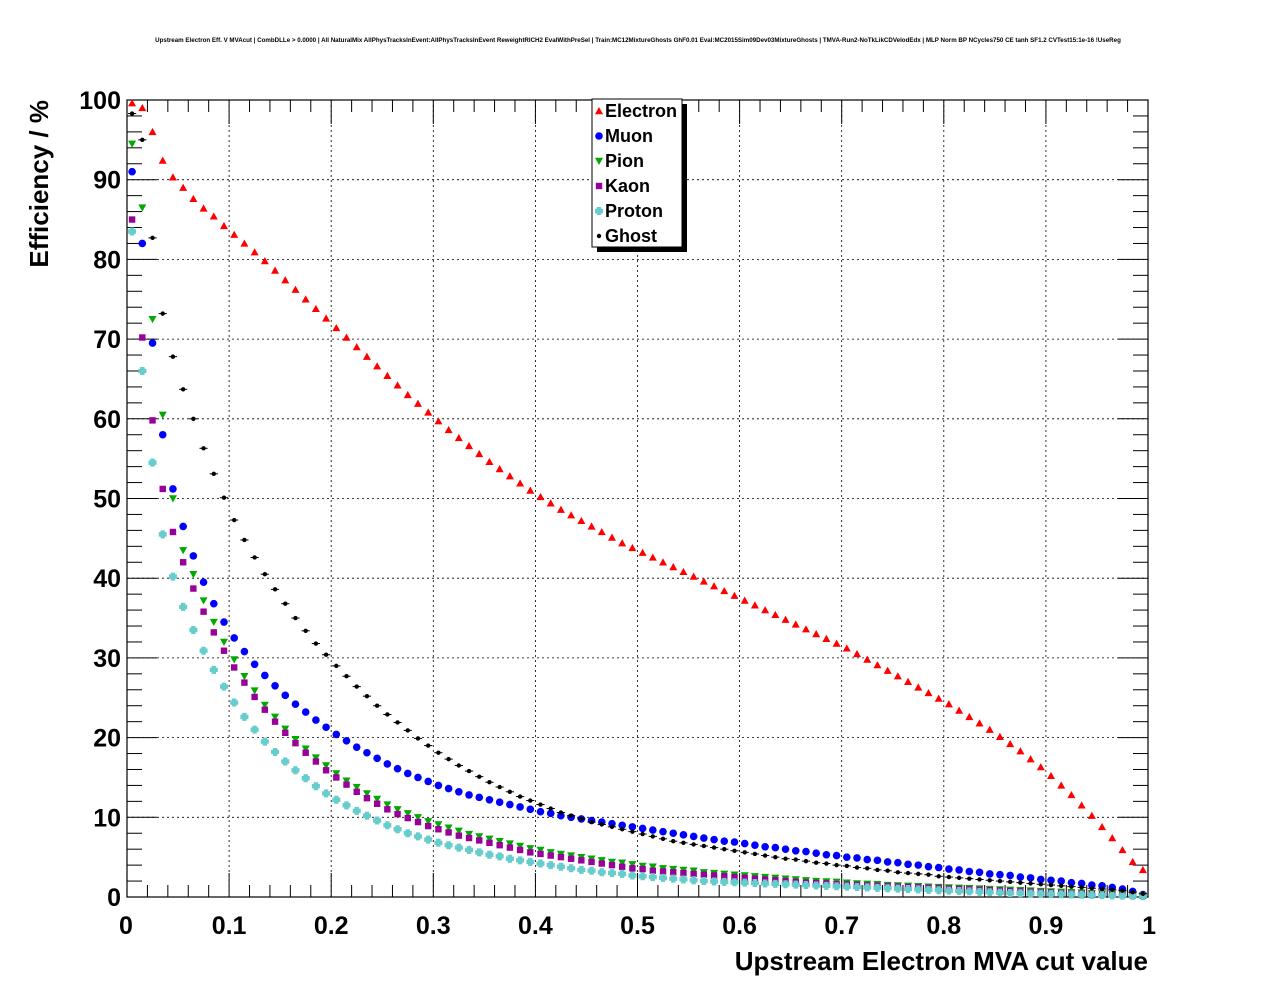  I want to click on x-tick-labels: 0 0.1 0.2 0.3 0.4 0.5 0.6 0.7 0.8 0.9 1, so click(637, 926).